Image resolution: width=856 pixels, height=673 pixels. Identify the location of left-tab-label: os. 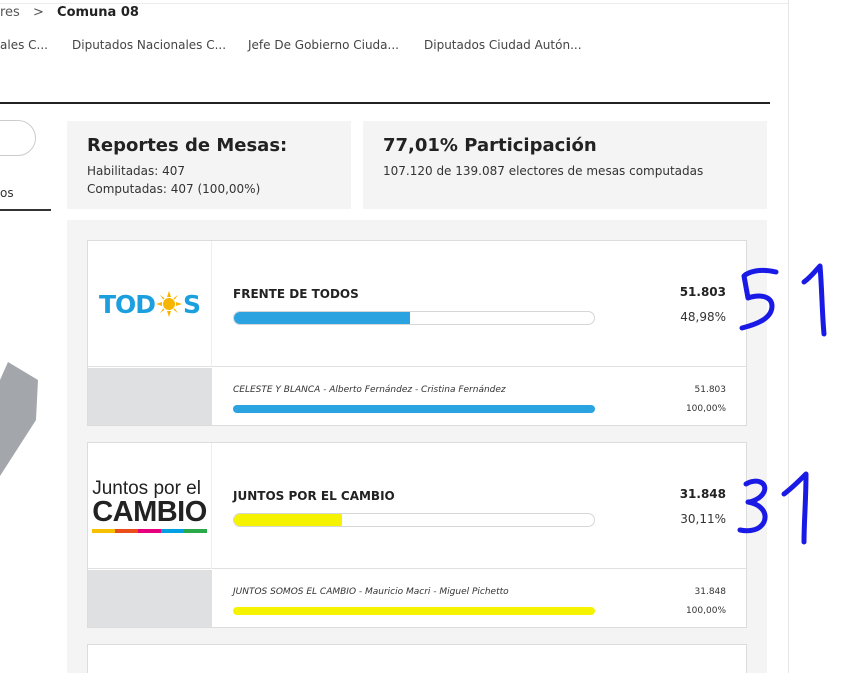
(7, 193).